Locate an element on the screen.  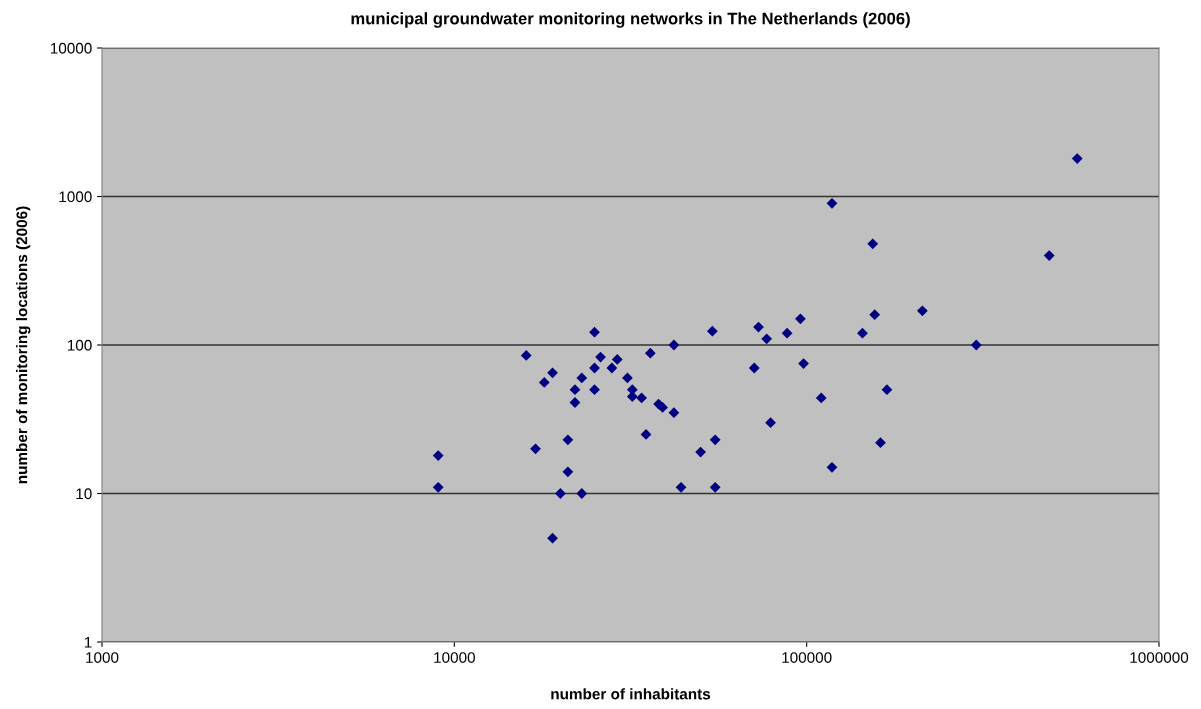
x-tick-label: 10000 is located at coordinates (454, 657).